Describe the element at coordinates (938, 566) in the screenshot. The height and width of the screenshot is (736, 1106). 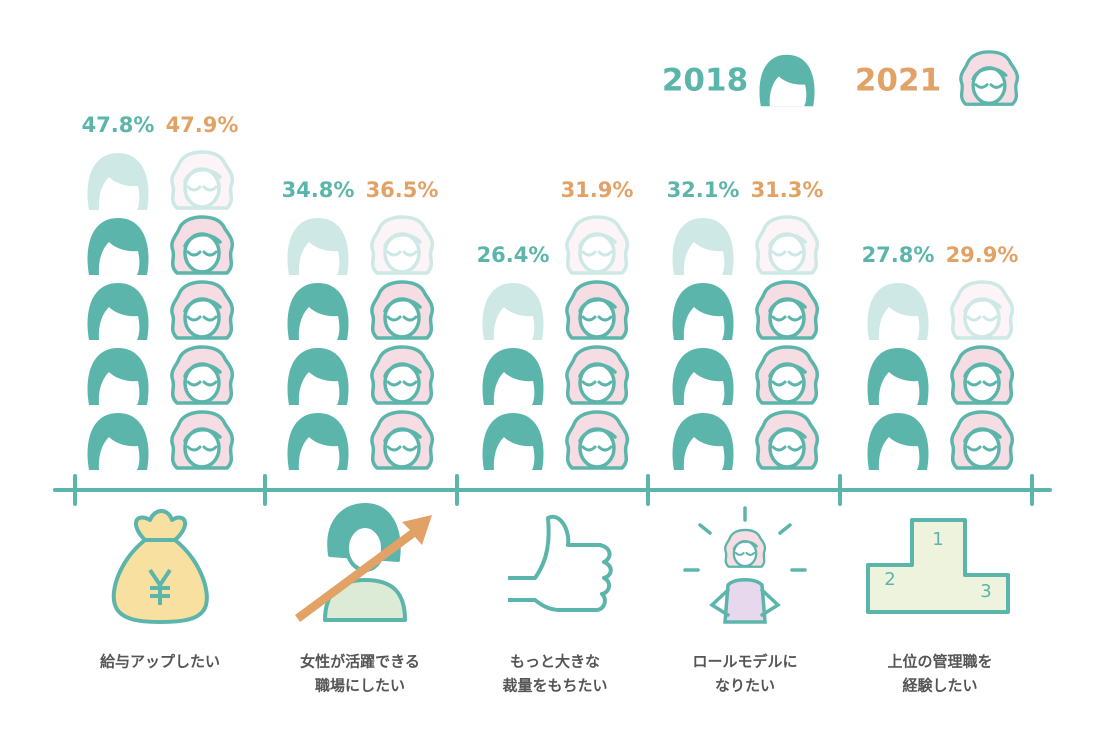
I see `illustration-podium: 1 2 3` at that location.